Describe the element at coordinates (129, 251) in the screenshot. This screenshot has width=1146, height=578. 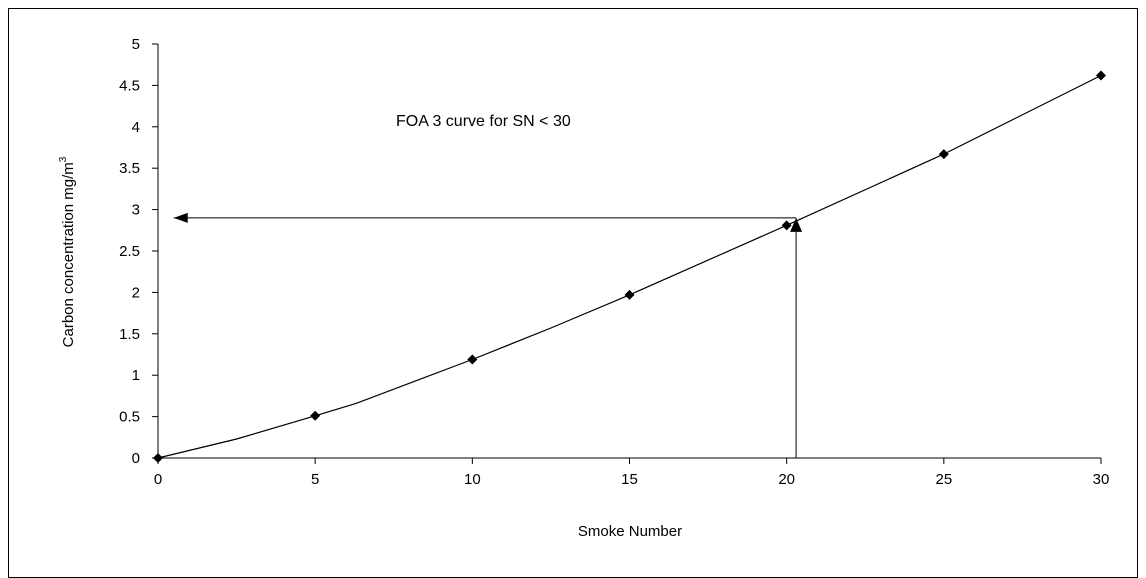
I see `y-tick-label: 2.5` at that location.